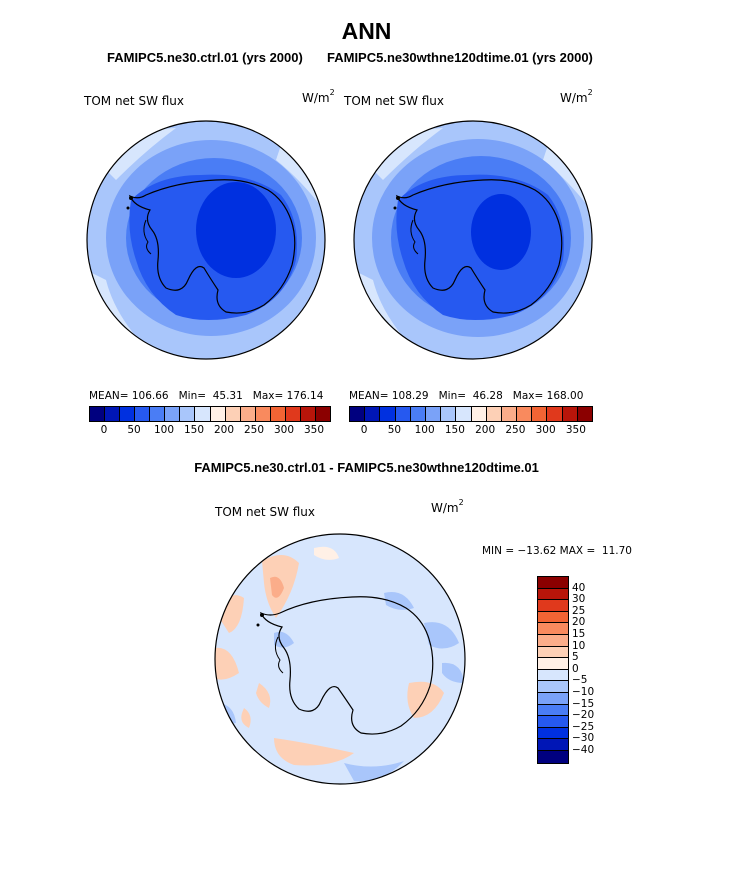 The height and width of the screenshot is (882, 733). What do you see at coordinates (209, 431) in the screenshot?
I see `left-colorbar-ticks: 0 50 100 150 200 250 300 350` at bounding box center [209, 431].